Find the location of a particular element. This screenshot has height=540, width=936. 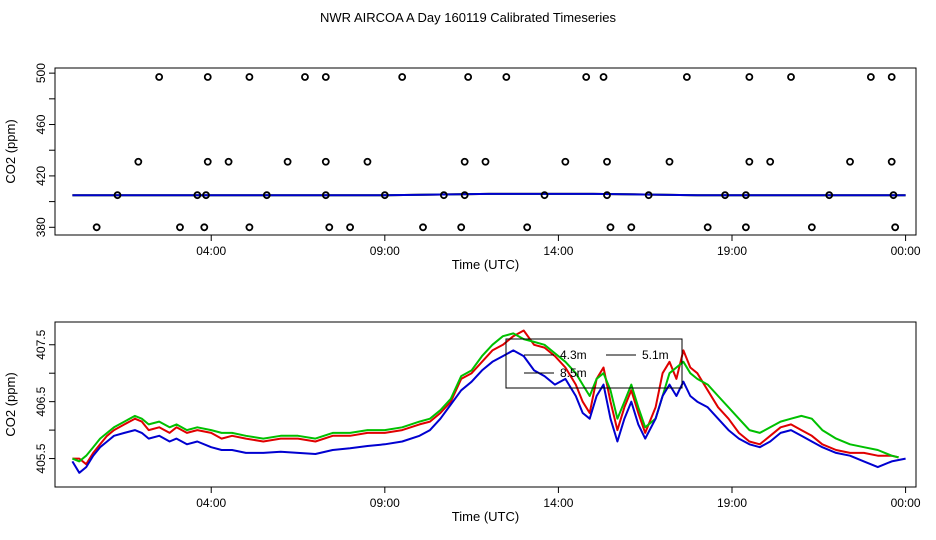

y-tick-label: 406.5 is located at coordinates (41, 401).